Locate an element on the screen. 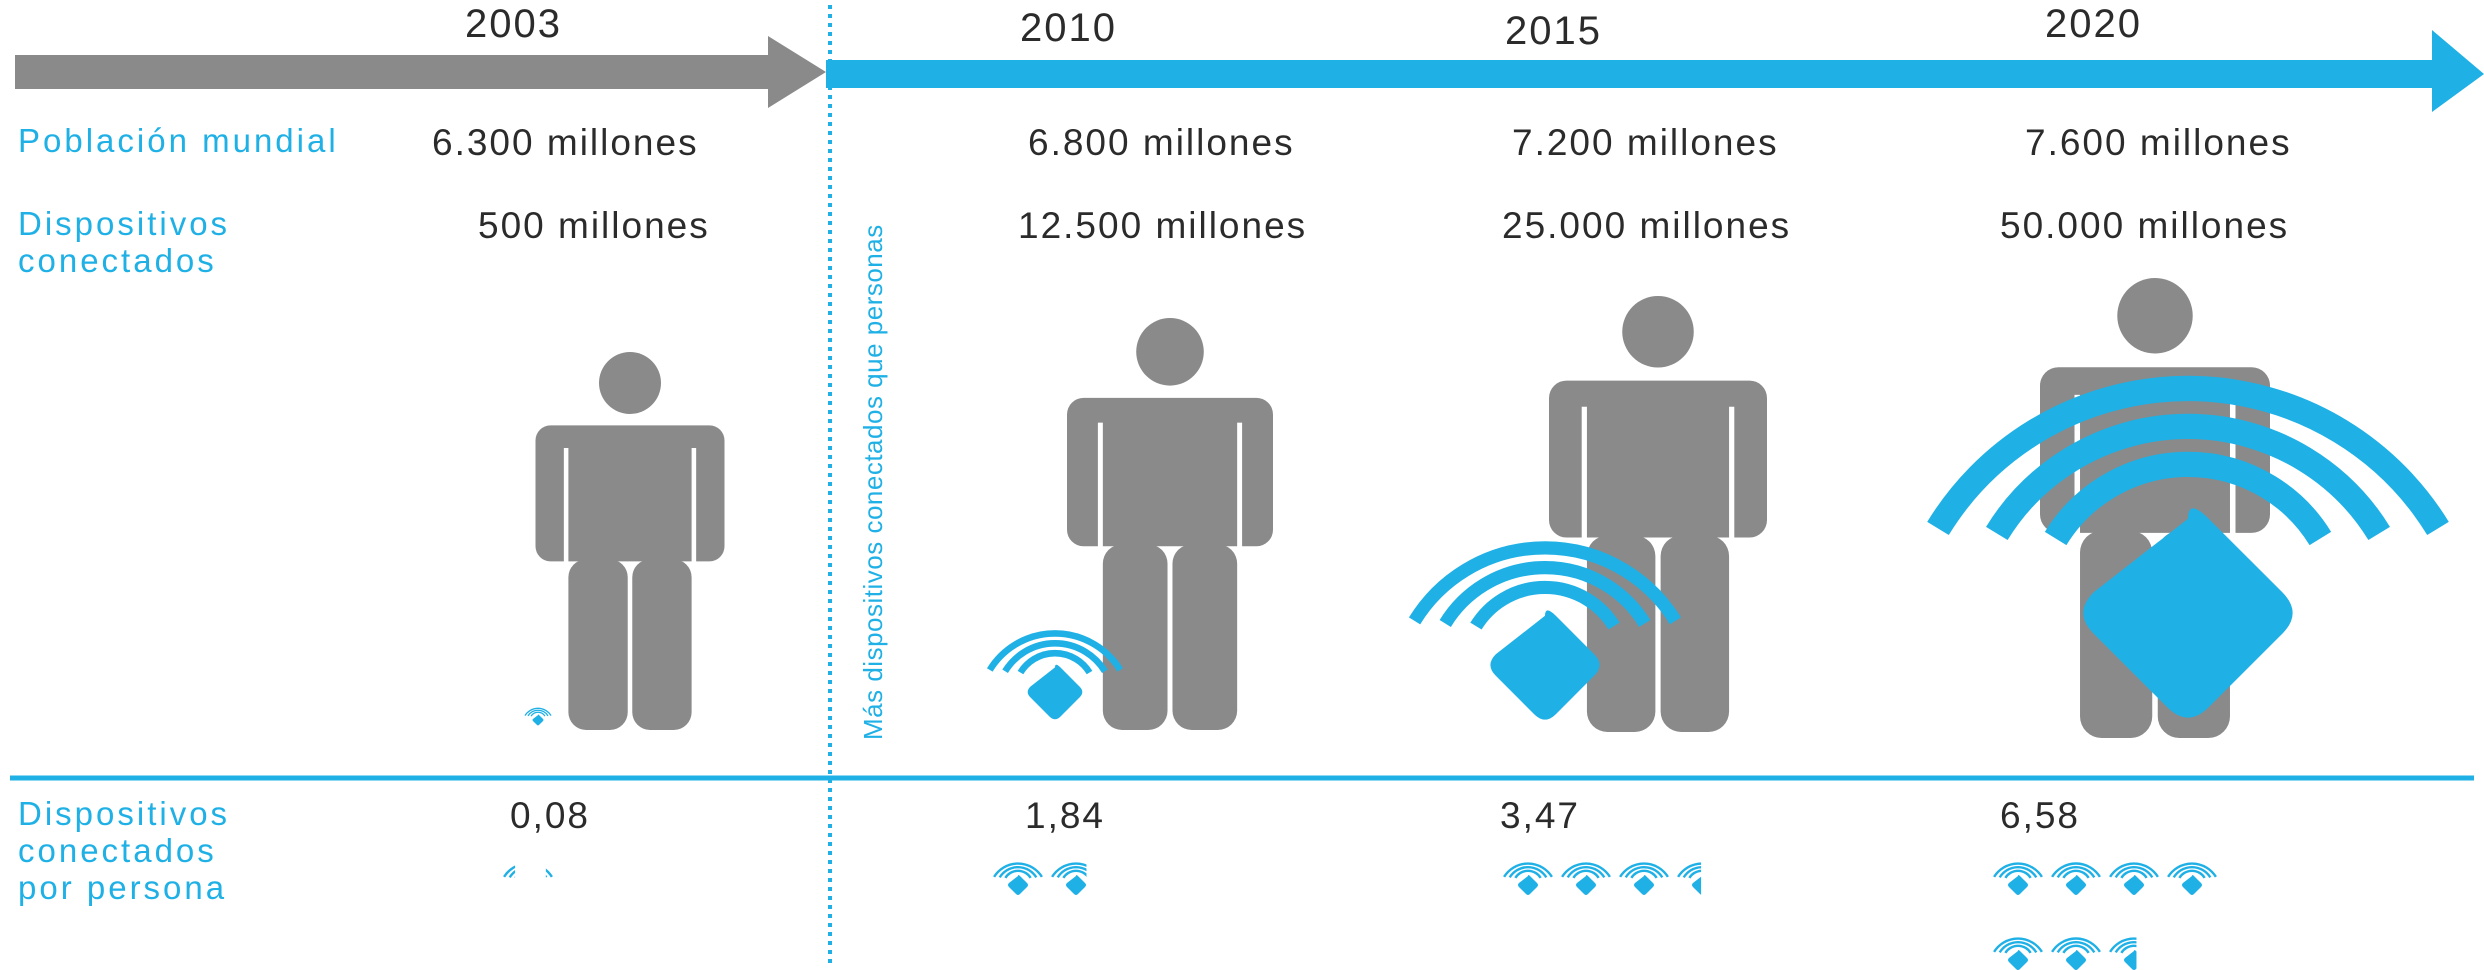 The image size is (2484, 970). devices-value-2003: 500 millones is located at coordinates (594, 225).